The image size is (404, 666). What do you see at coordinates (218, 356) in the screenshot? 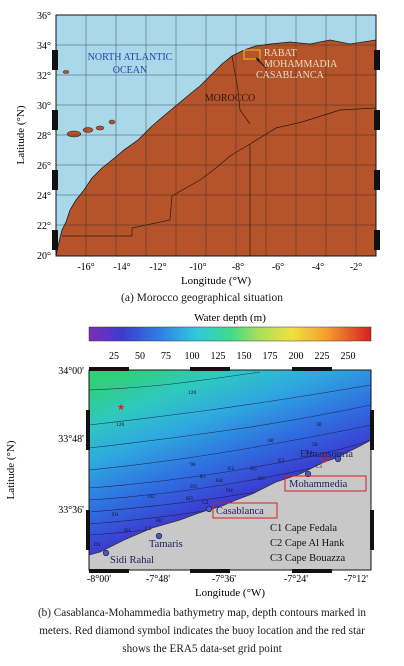
I see `colorbar-tick: 125` at bounding box center [218, 356].